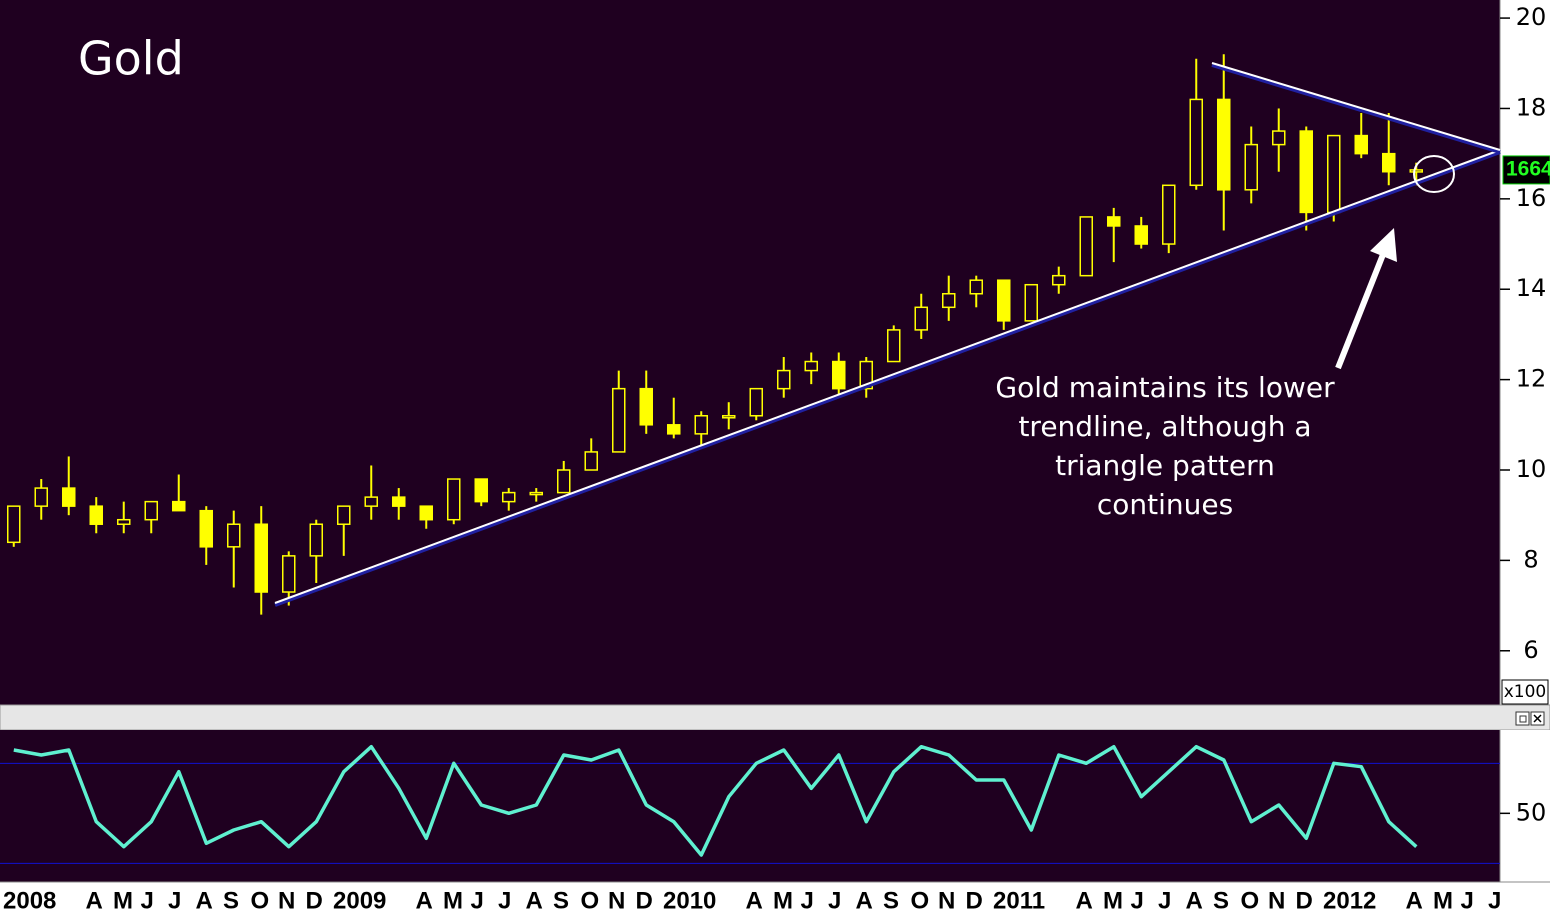  What do you see at coordinates (29, 900) in the screenshot?
I see `x-tick-label: 2008` at bounding box center [29, 900].